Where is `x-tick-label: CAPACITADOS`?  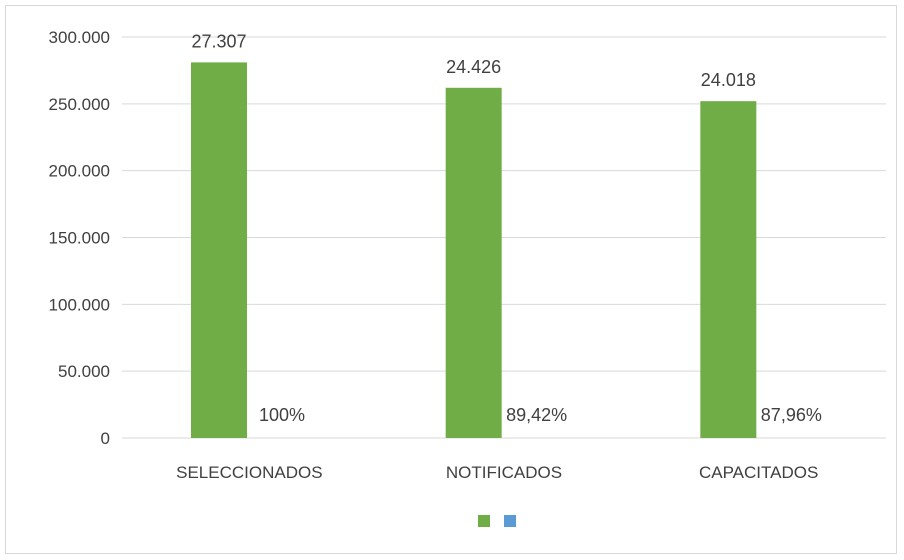 x-tick-label: CAPACITADOS is located at coordinates (758, 472).